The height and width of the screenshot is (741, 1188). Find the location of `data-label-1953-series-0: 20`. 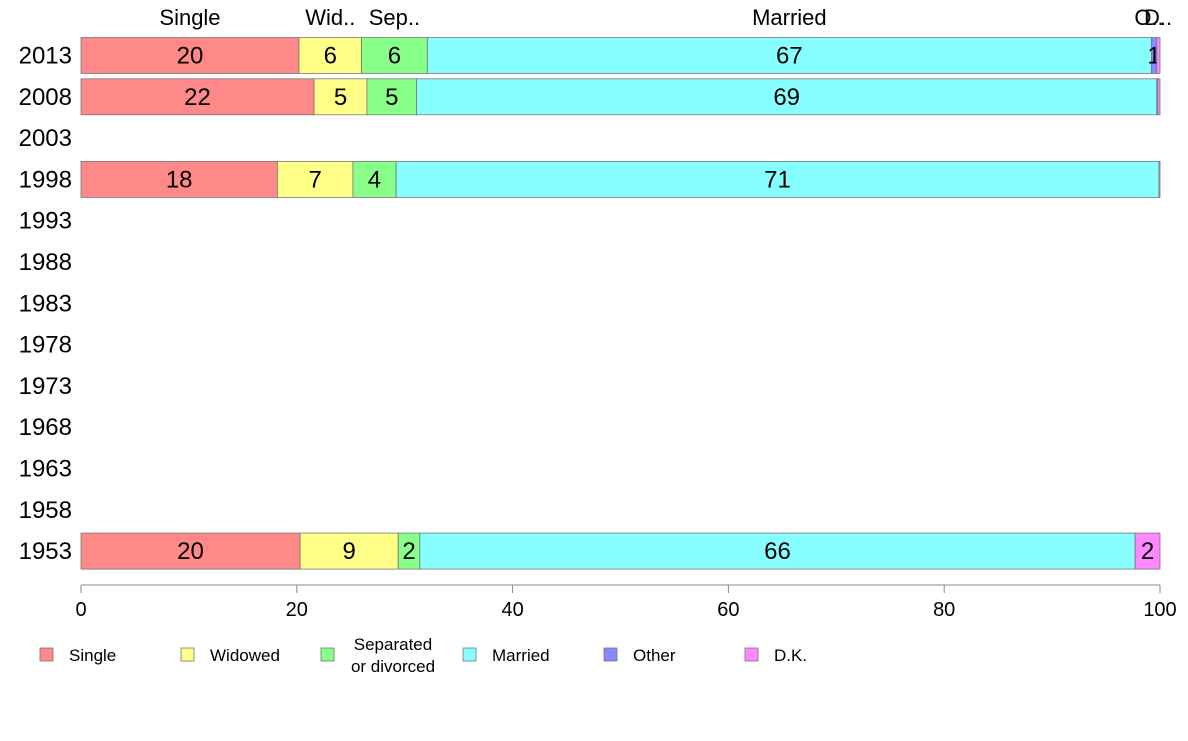

data-label-1953-series-0: 20 is located at coordinates (190, 551).